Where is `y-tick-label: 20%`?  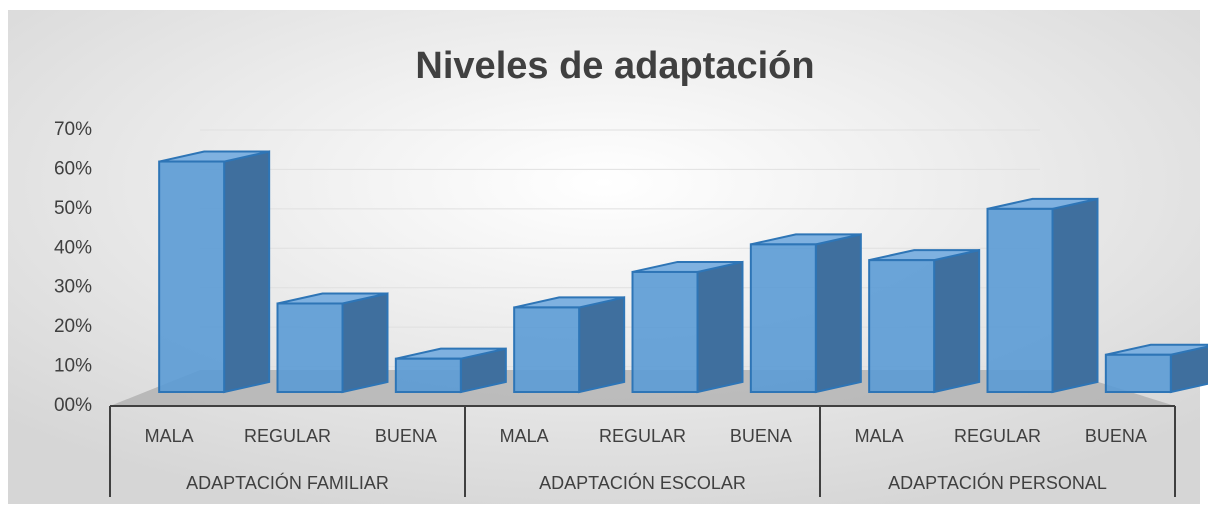
y-tick-label: 20% is located at coordinates (73, 326).